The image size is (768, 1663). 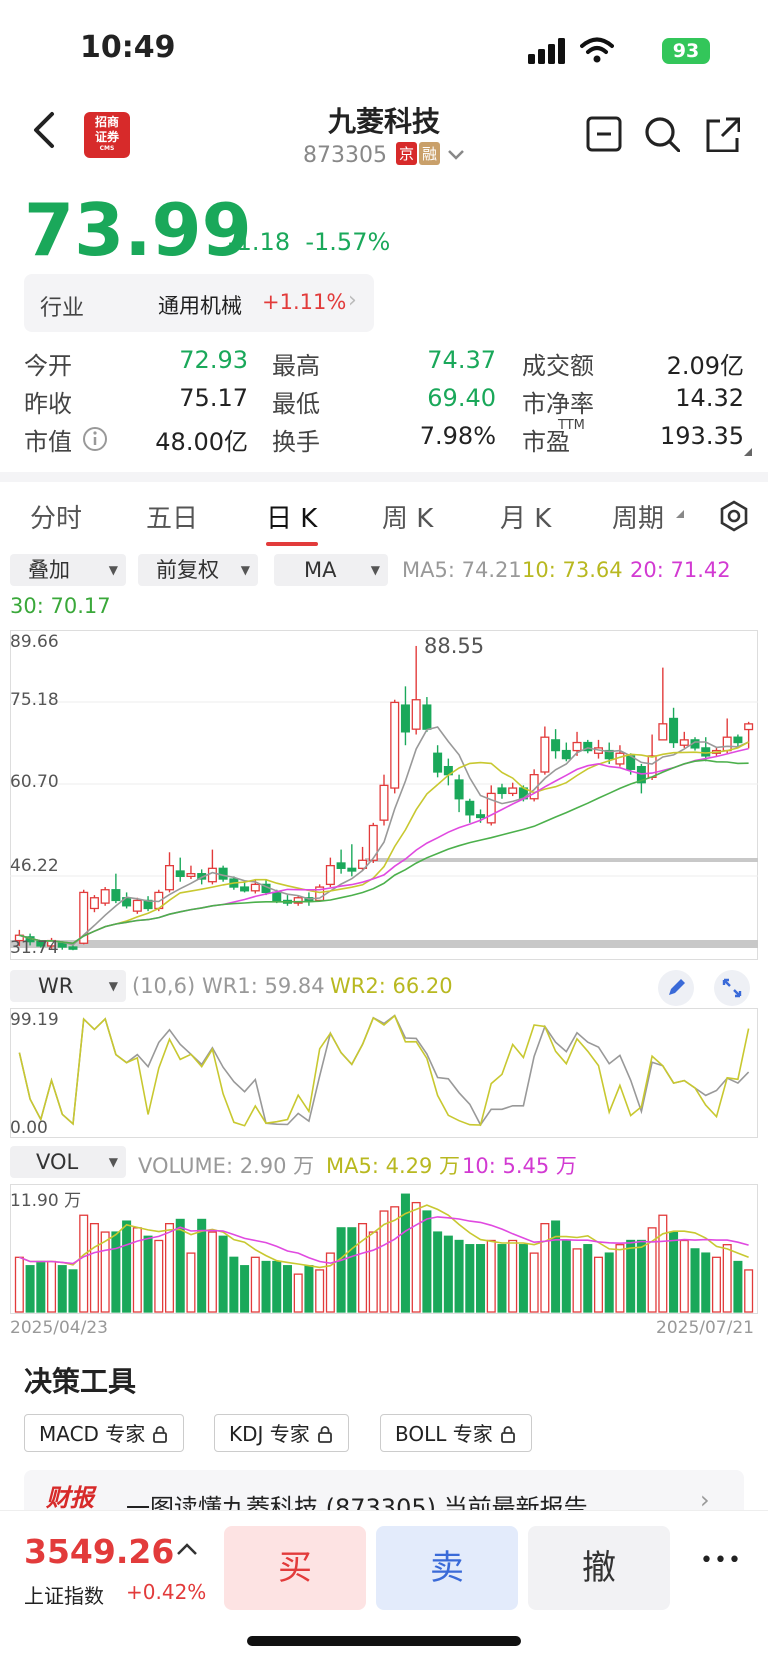 I want to click on quote-value: 7.98%, so click(x=457, y=436).